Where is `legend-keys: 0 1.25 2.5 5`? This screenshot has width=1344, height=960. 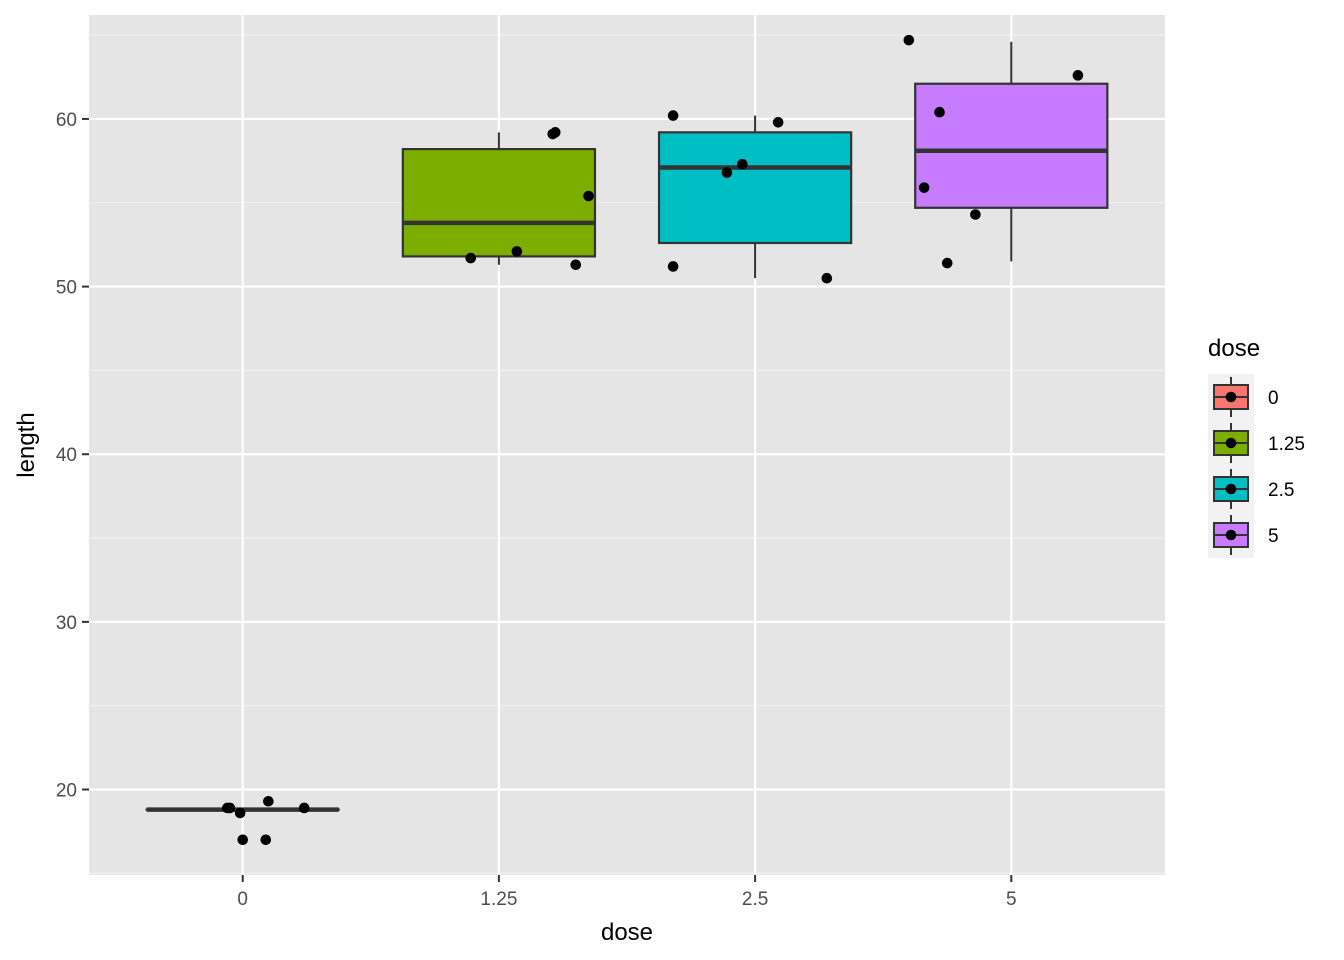
legend-keys: 0 1.25 2.5 5 is located at coordinates (1256, 466).